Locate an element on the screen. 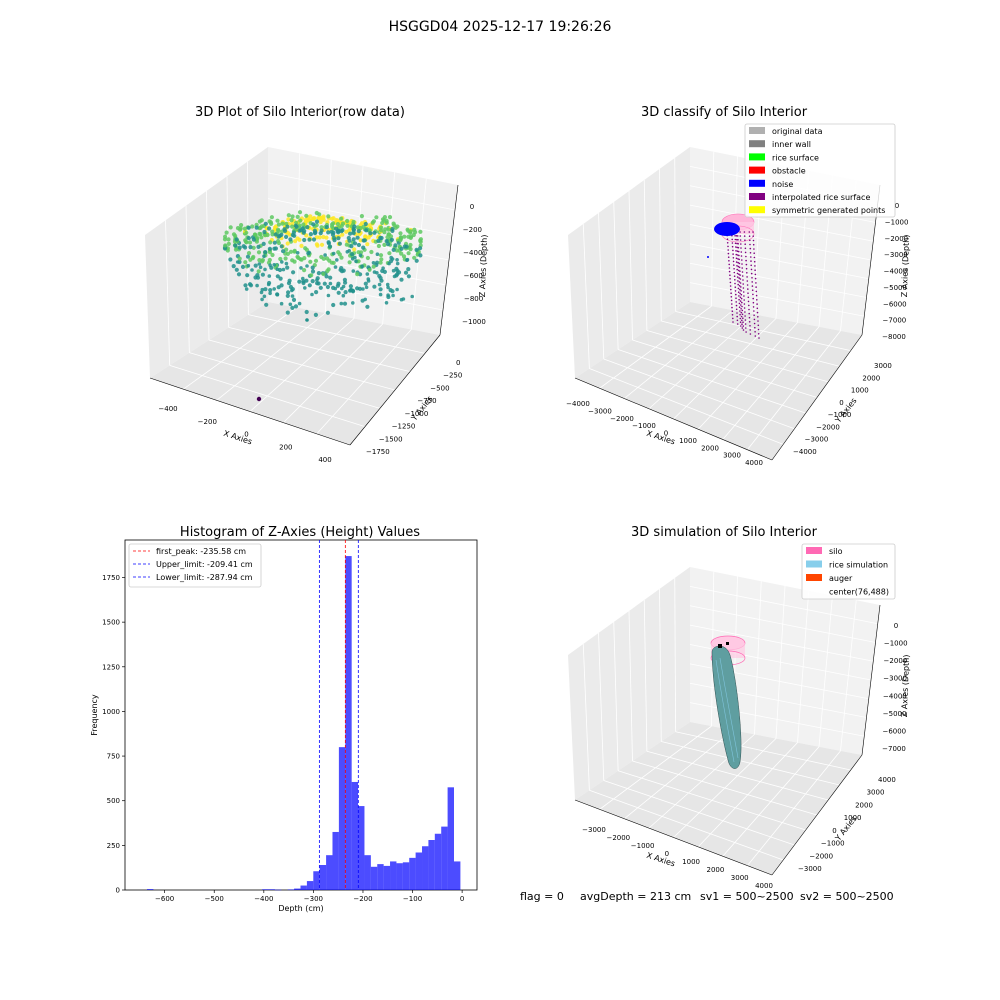 This screenshot has height=1000, width=1000. simulation-x-tick: 2000 is located at coordinates (715, 870).